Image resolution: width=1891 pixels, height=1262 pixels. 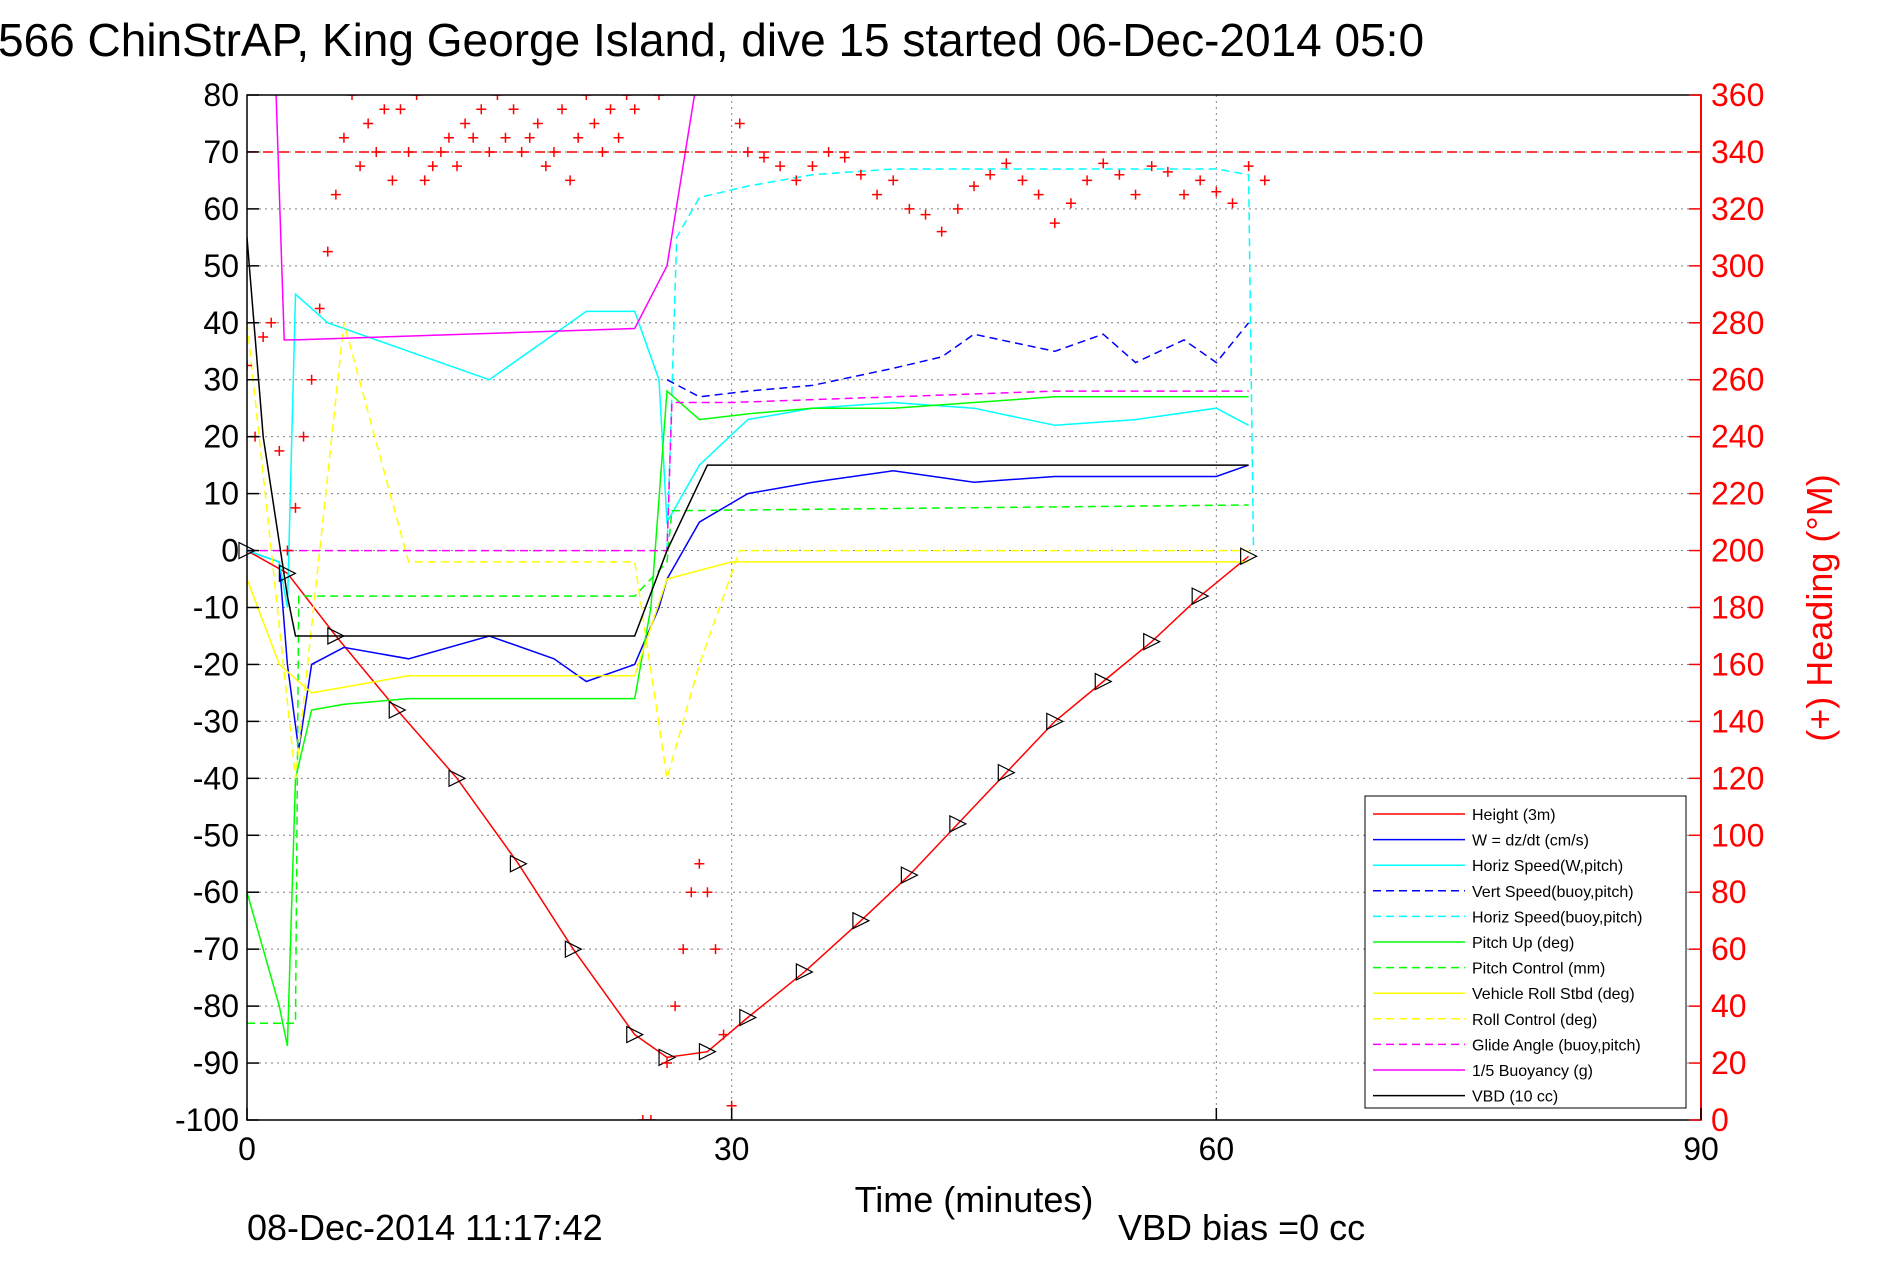 What do you see at coordinates (1553, 892) in the screenshot?
I see `legend-entry: Vert Speed(buoy,pitch)` at bounding box center [1553, 892].